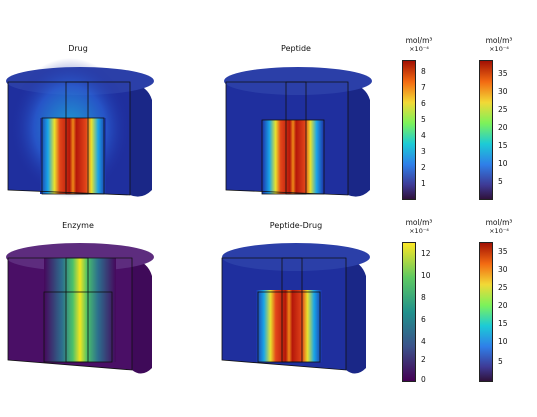 This screenshot has width=537, height=417. I want to click on cylinder-peptide-drug, so click(295, 308).